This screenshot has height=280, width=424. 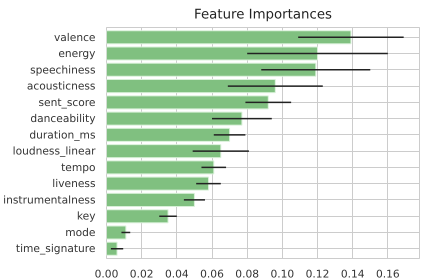 I want to click on y-tick-label: valence, so click(x=75, y=37).